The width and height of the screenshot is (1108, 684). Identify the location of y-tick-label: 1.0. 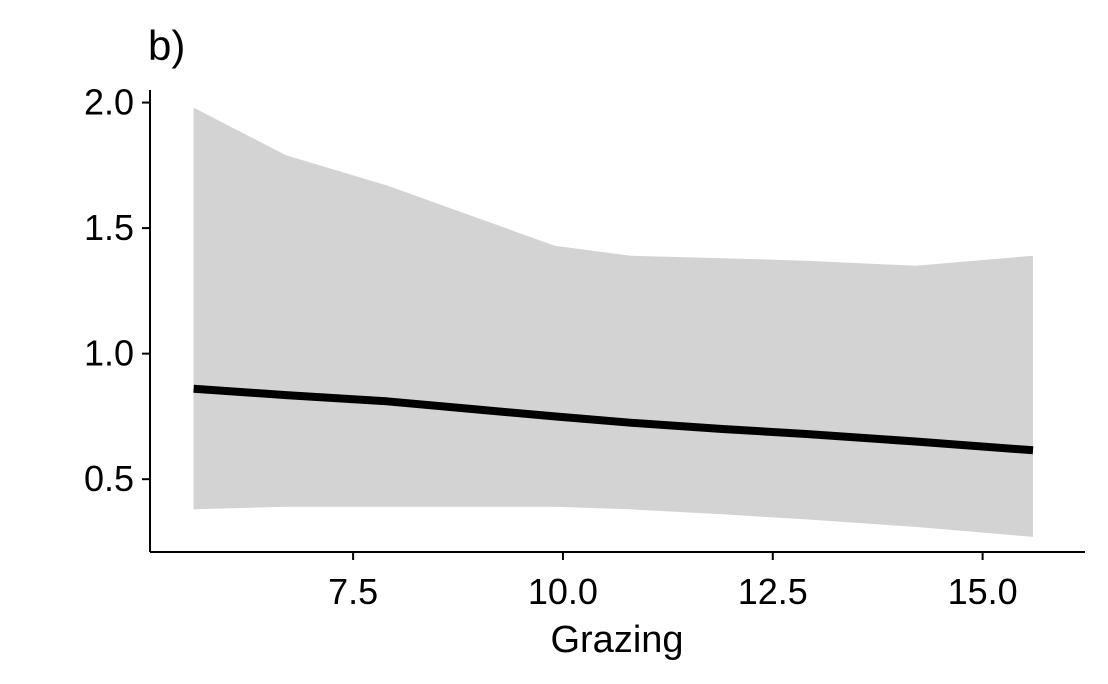
(109, 353).